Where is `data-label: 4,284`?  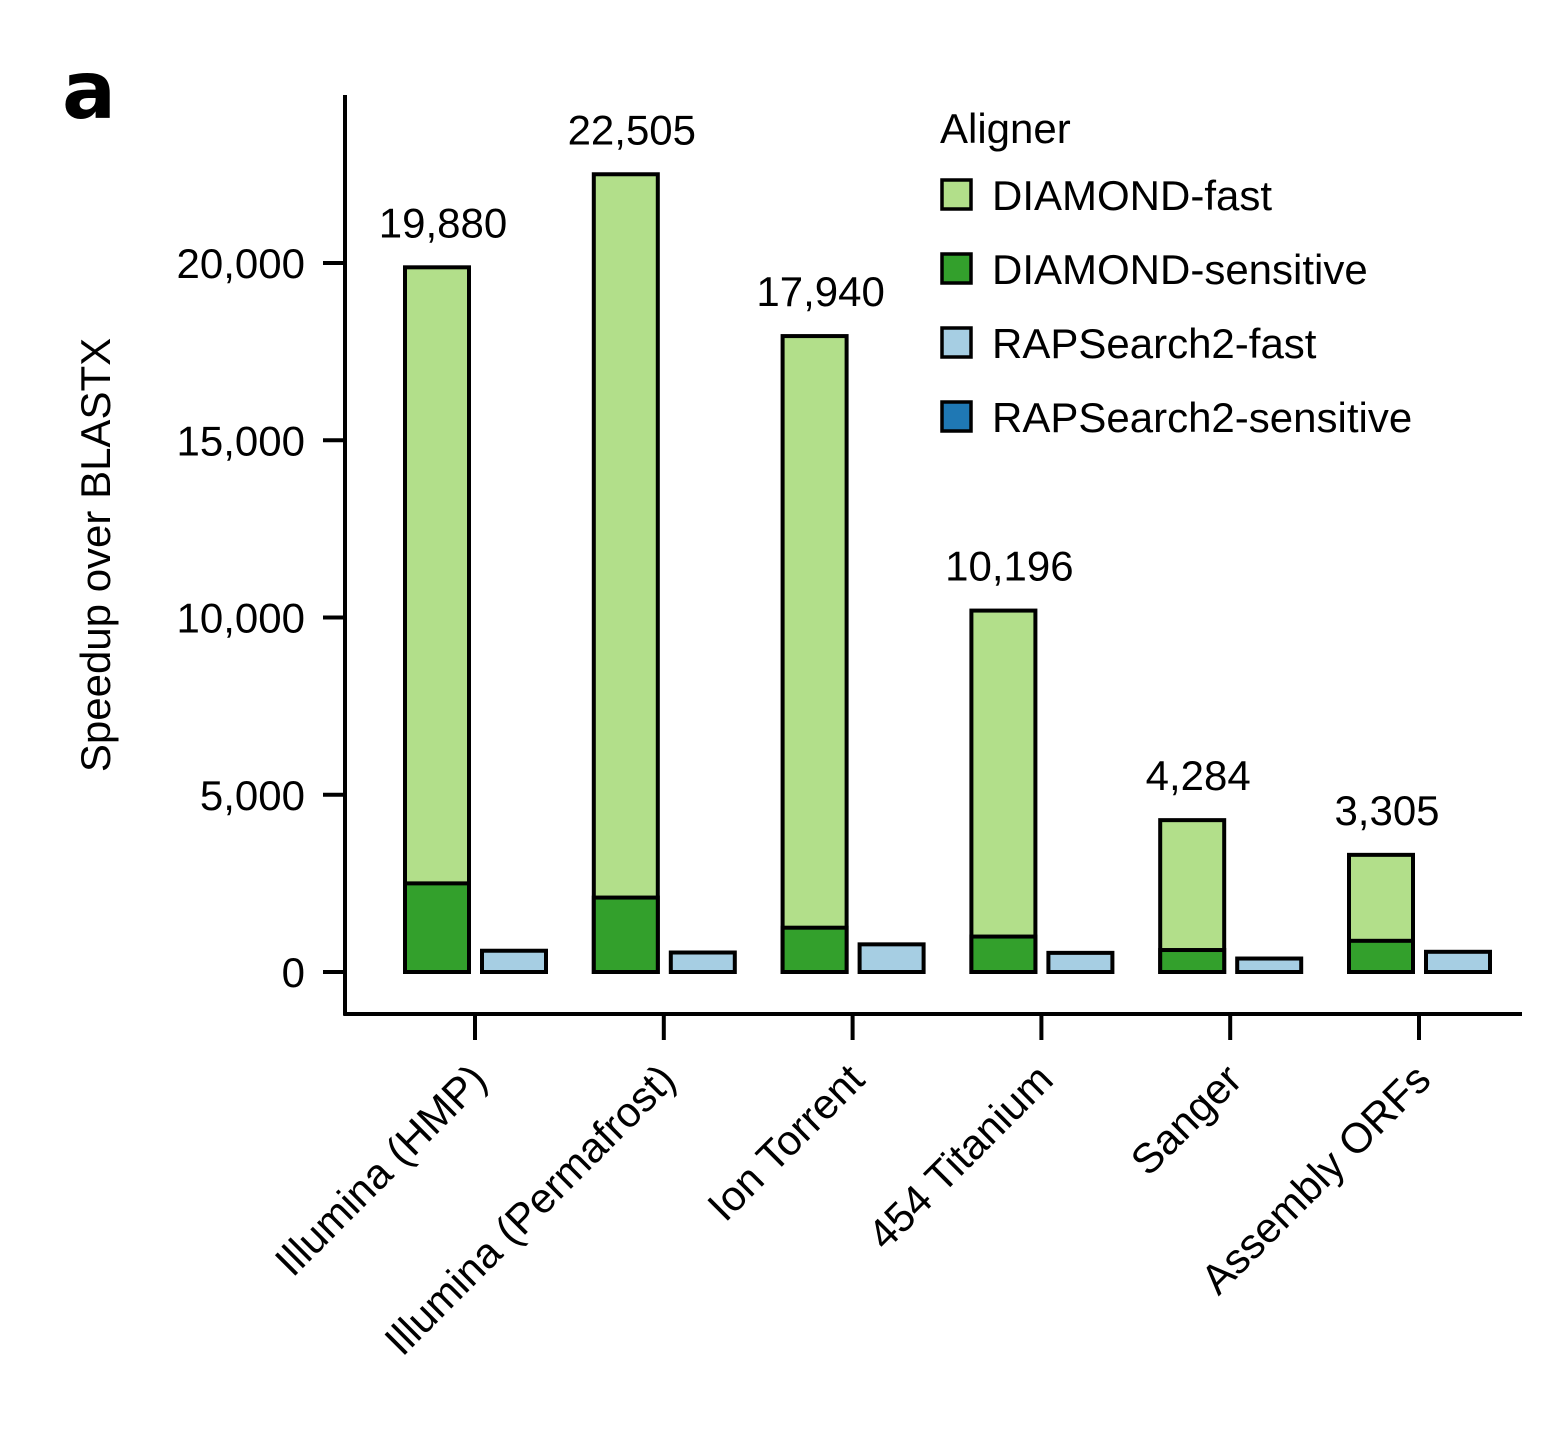
data-label: 4,284 is located at coordinates (1198, 775).